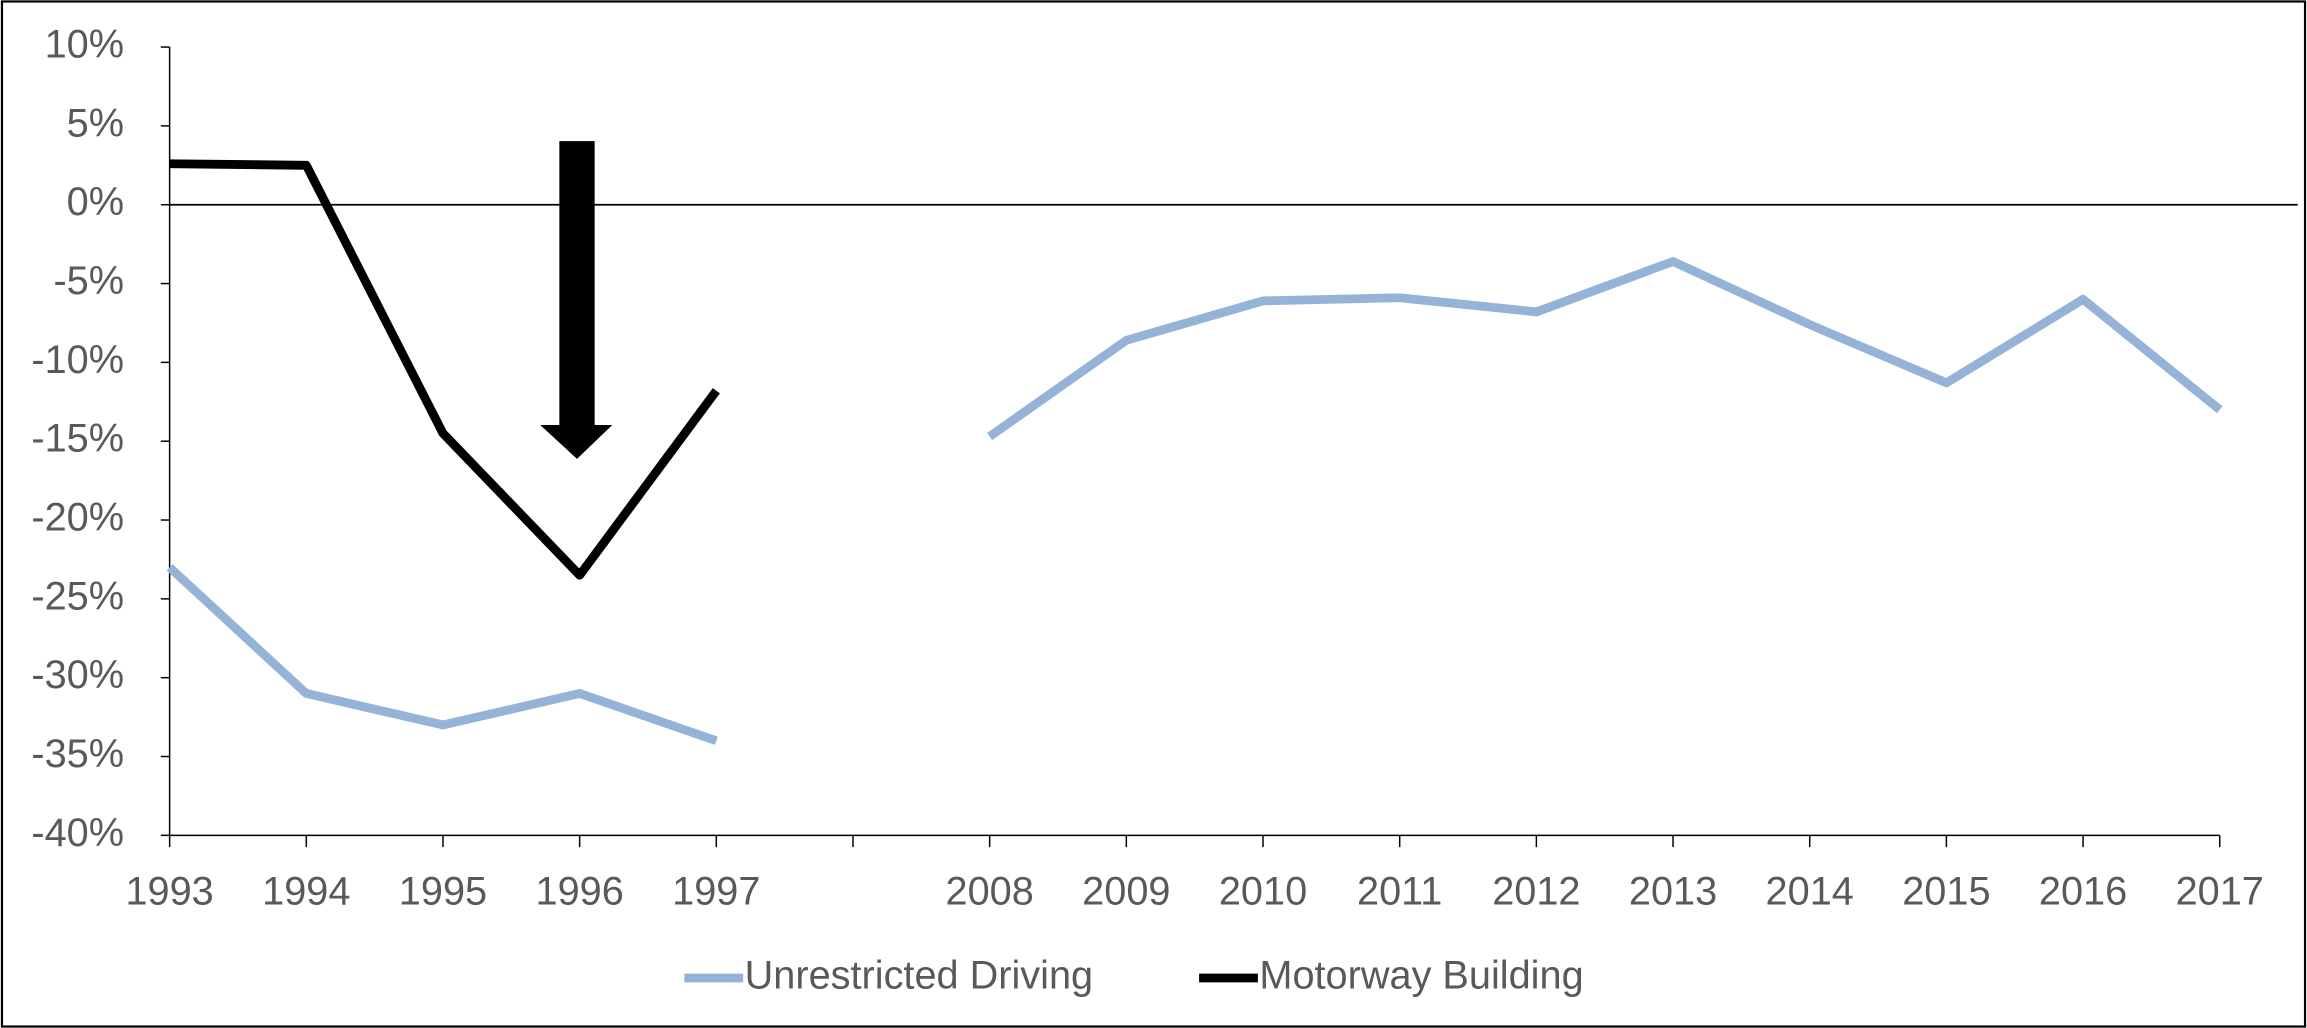 The image size is (2307, 1028). I want to click on y-tick-label: -10%, so click(77, 360).